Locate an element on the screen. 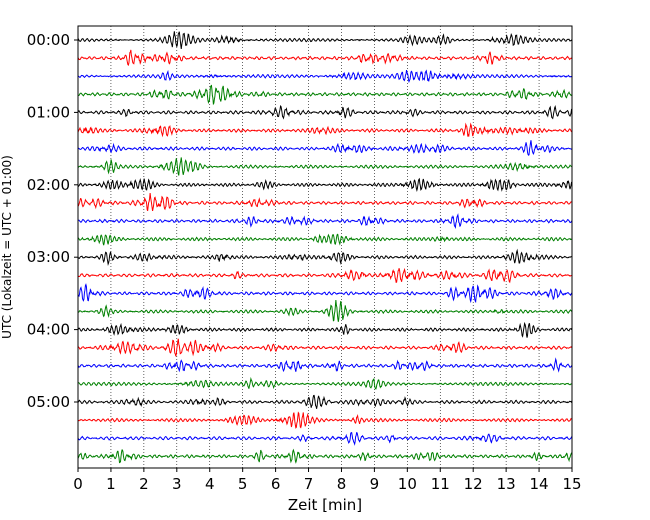  y-tick-label: 02:00 is located at coordinates (48, 185).